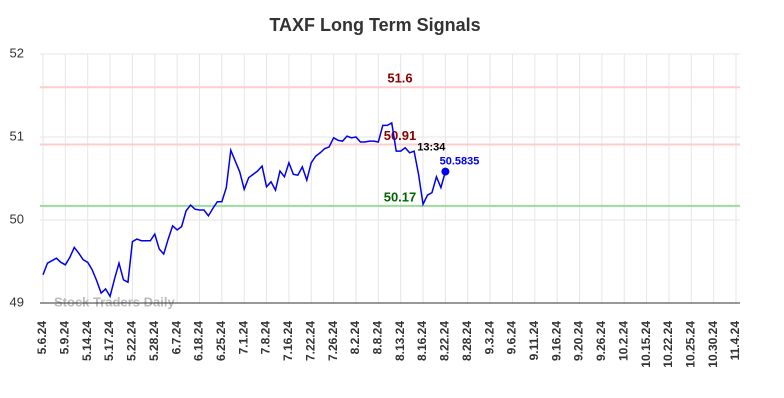 The height and width of the screenshot is (398, 784). Describe the element at coordinates (735, 341) in the screenshot. I see `x-tick-label: 11.4.24` at that location.